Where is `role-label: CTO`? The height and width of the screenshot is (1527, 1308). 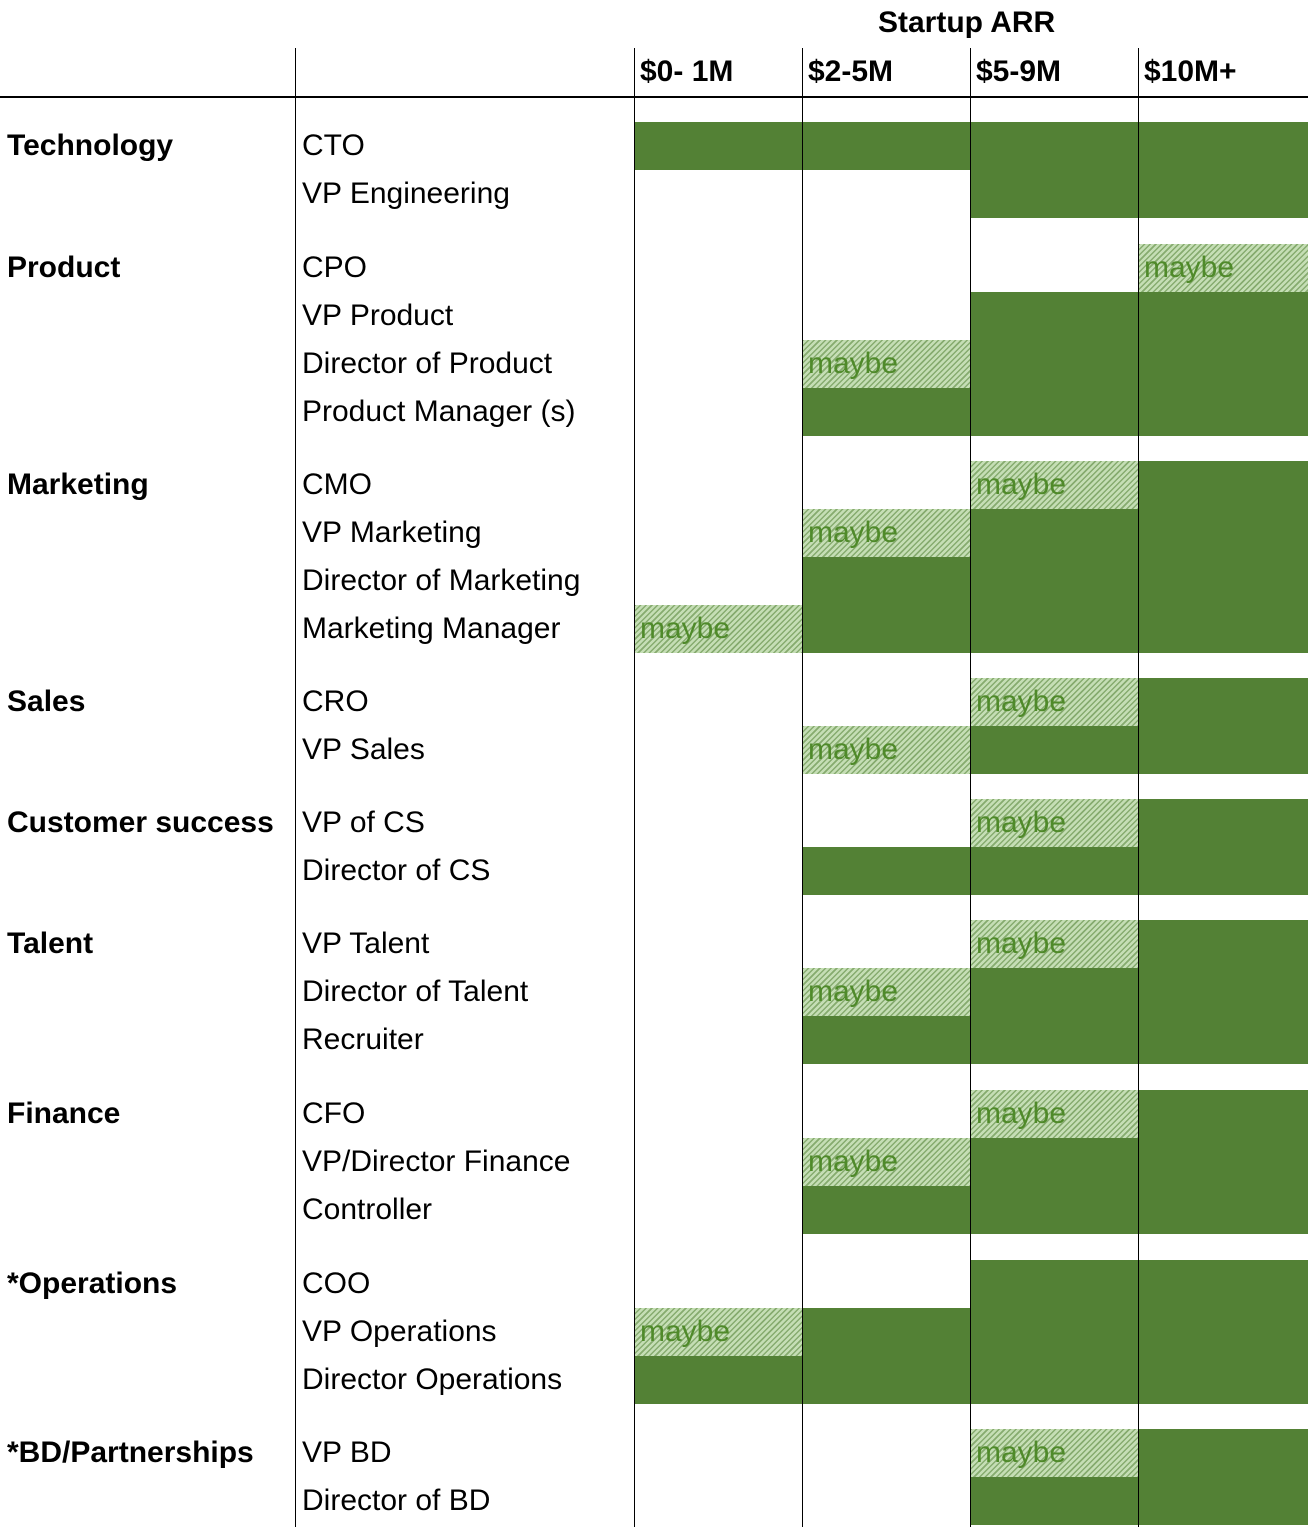
role-label: CTO is located at coordinates (333, 145).